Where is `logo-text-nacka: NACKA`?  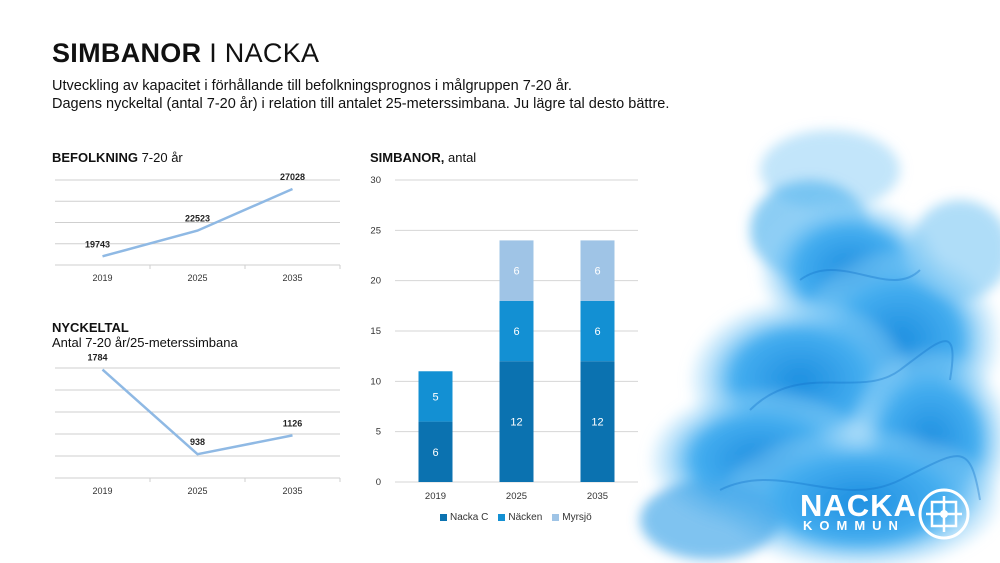 logo-text-nacka: NACKA is located at coordinates (858, 505).